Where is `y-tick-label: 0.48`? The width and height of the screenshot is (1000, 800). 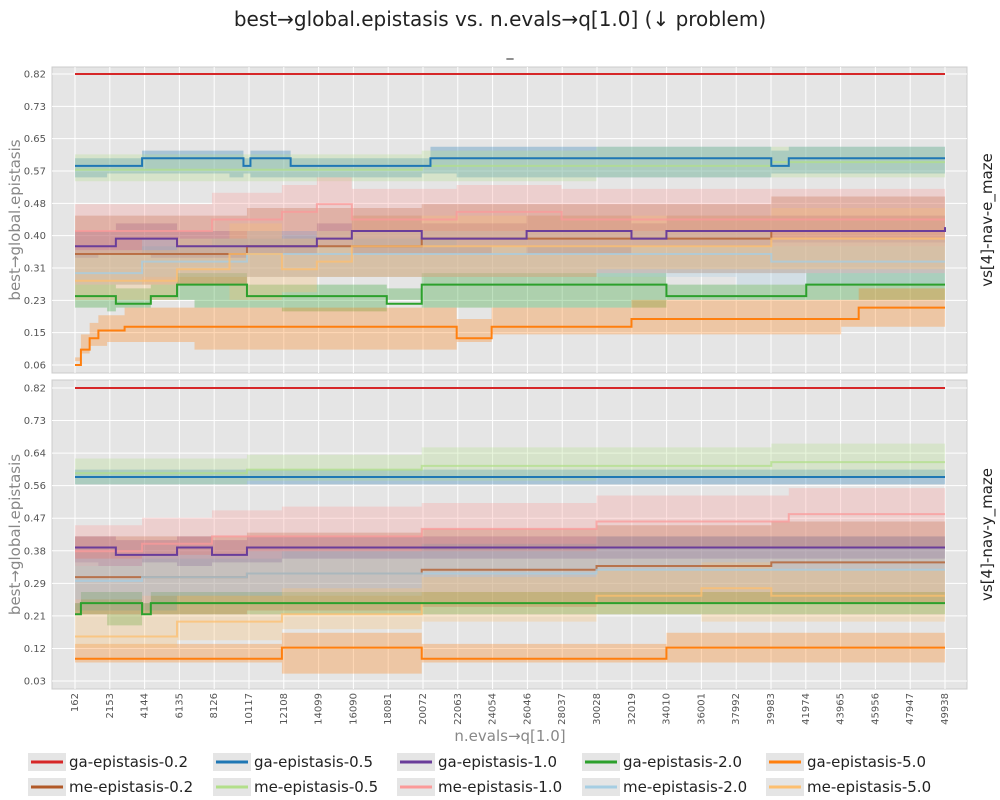 y-tick-label: 0.48 is located at coordinates (35, 204).